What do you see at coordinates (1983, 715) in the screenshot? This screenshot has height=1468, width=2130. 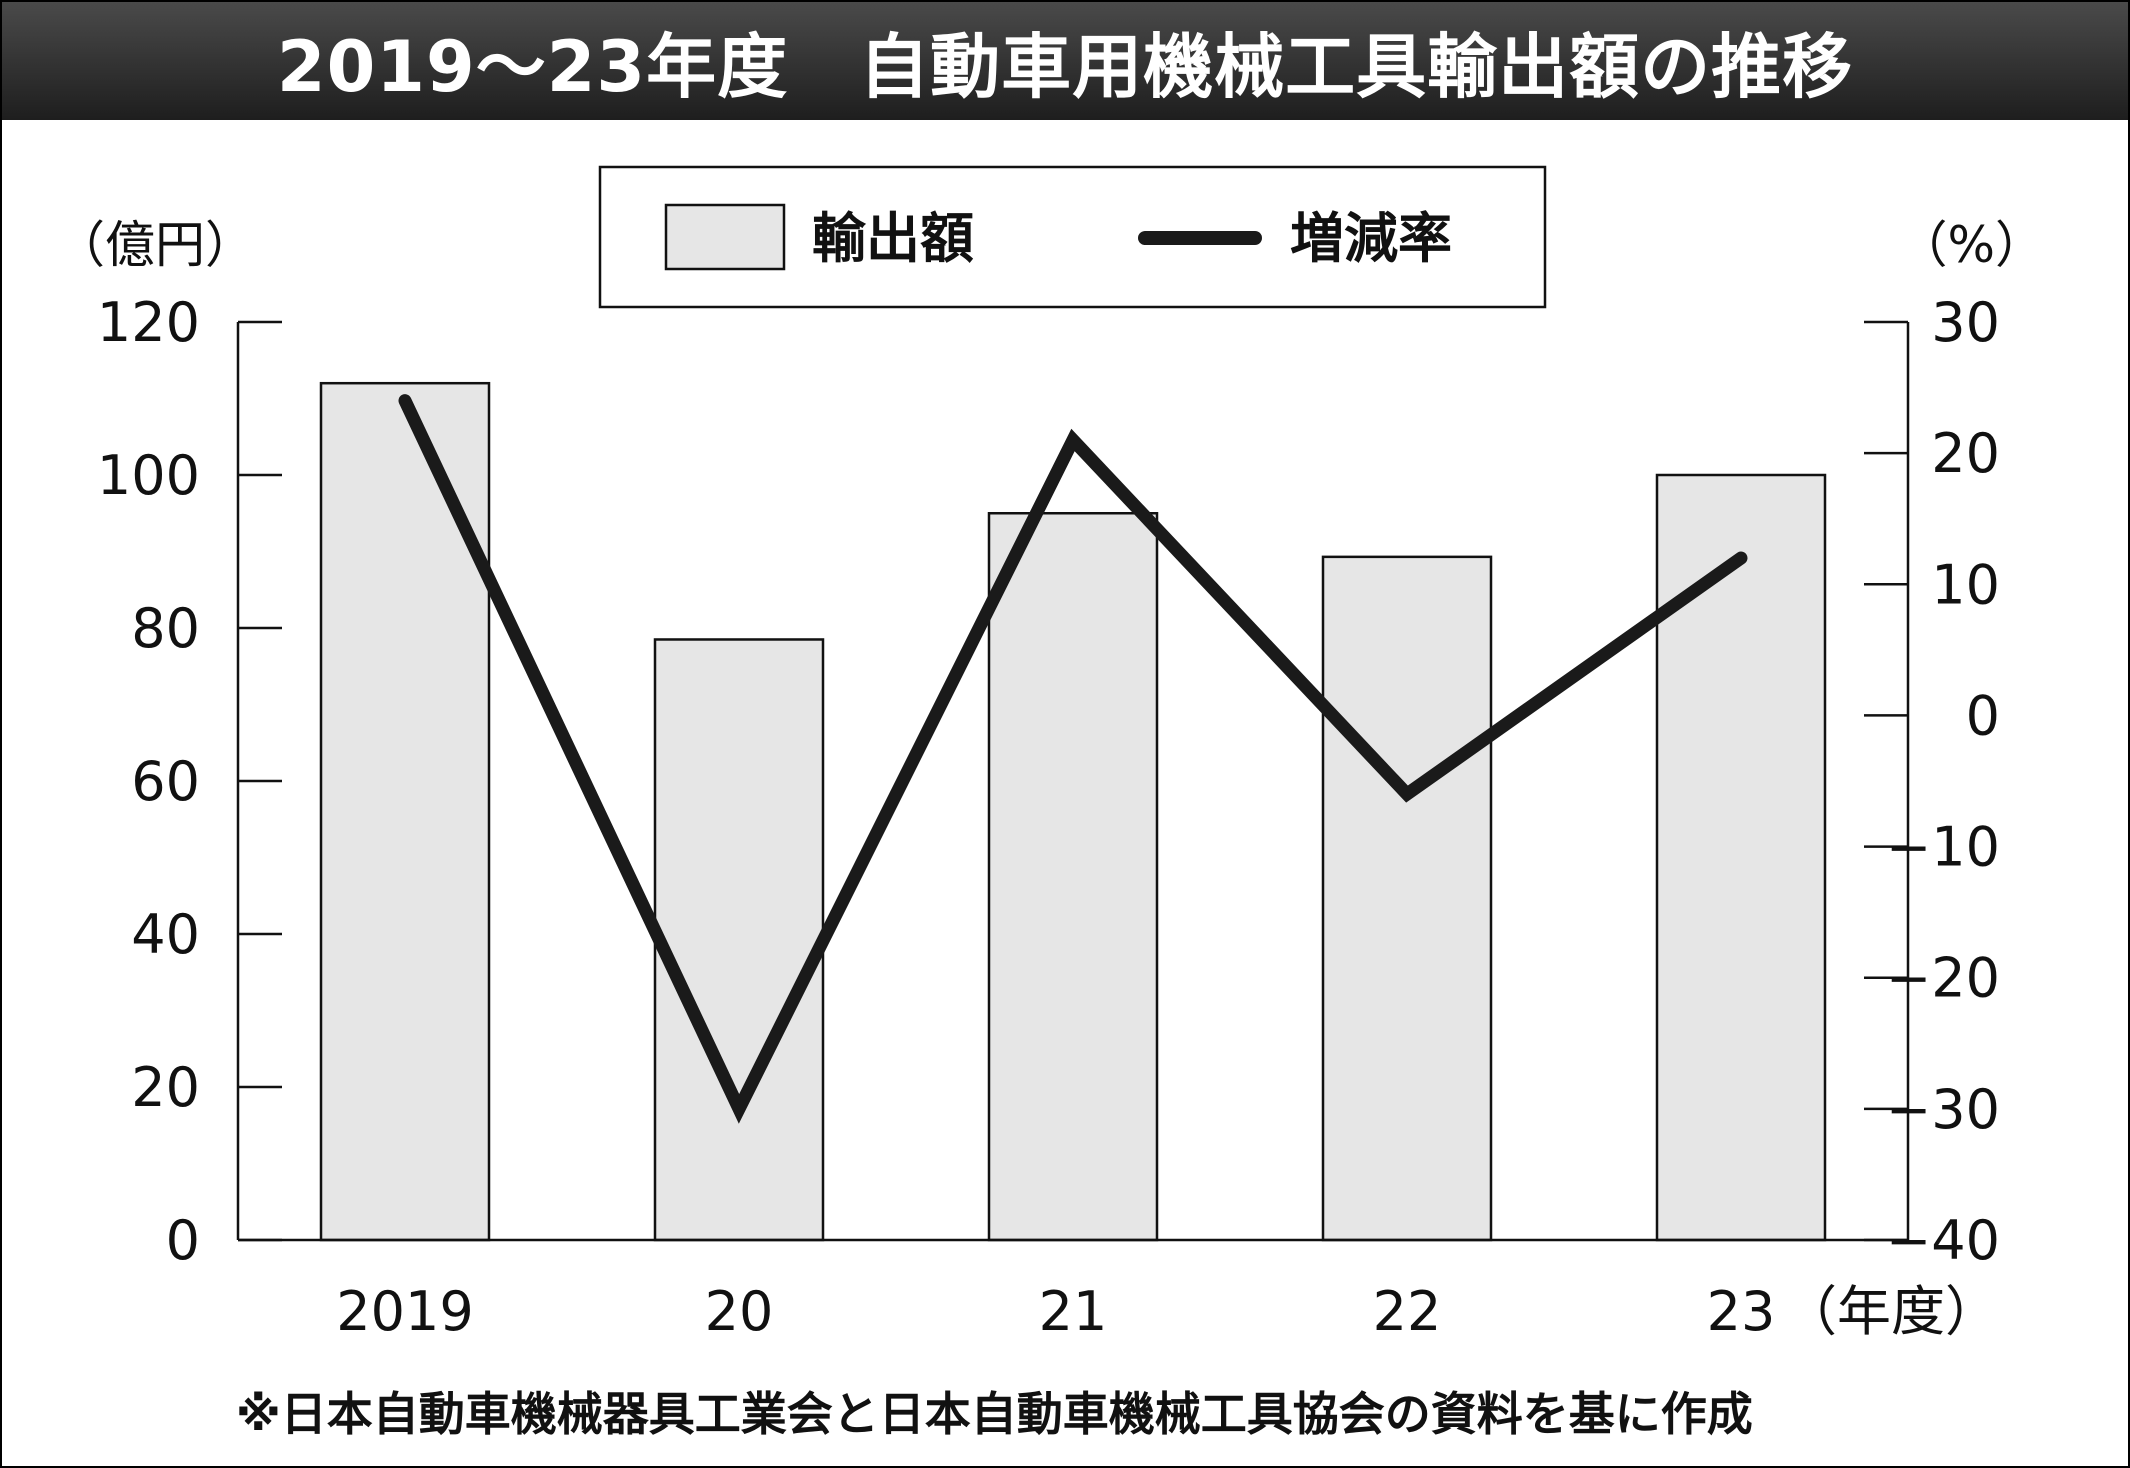 I see `y-right-tick-label: 0` at bounding box center [1983, 715].